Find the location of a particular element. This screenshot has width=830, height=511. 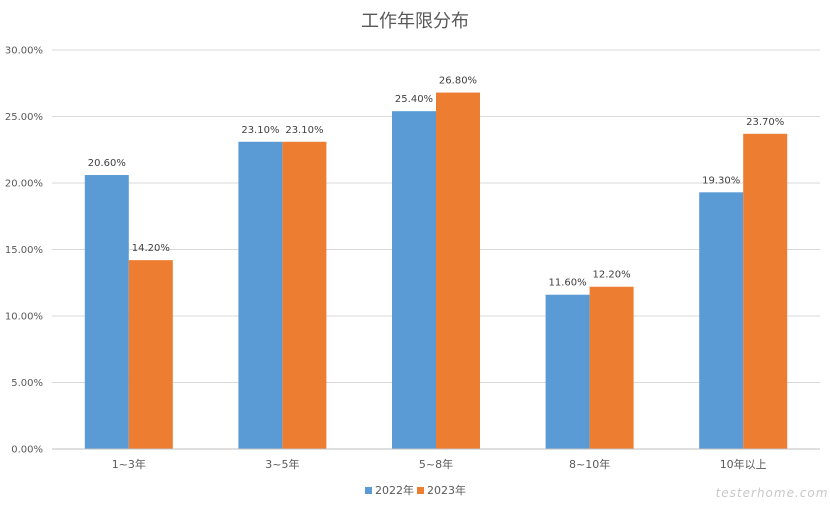

chart-title: 工作年限分布 is located at coordinates (415, 21).